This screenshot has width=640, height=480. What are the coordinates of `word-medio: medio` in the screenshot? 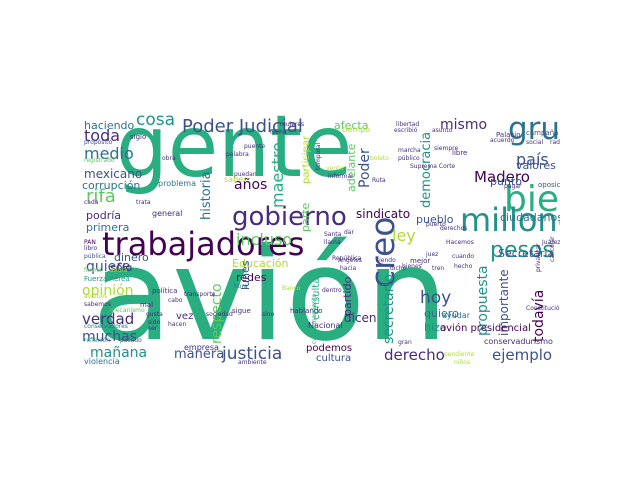 It's located at (109, 153).